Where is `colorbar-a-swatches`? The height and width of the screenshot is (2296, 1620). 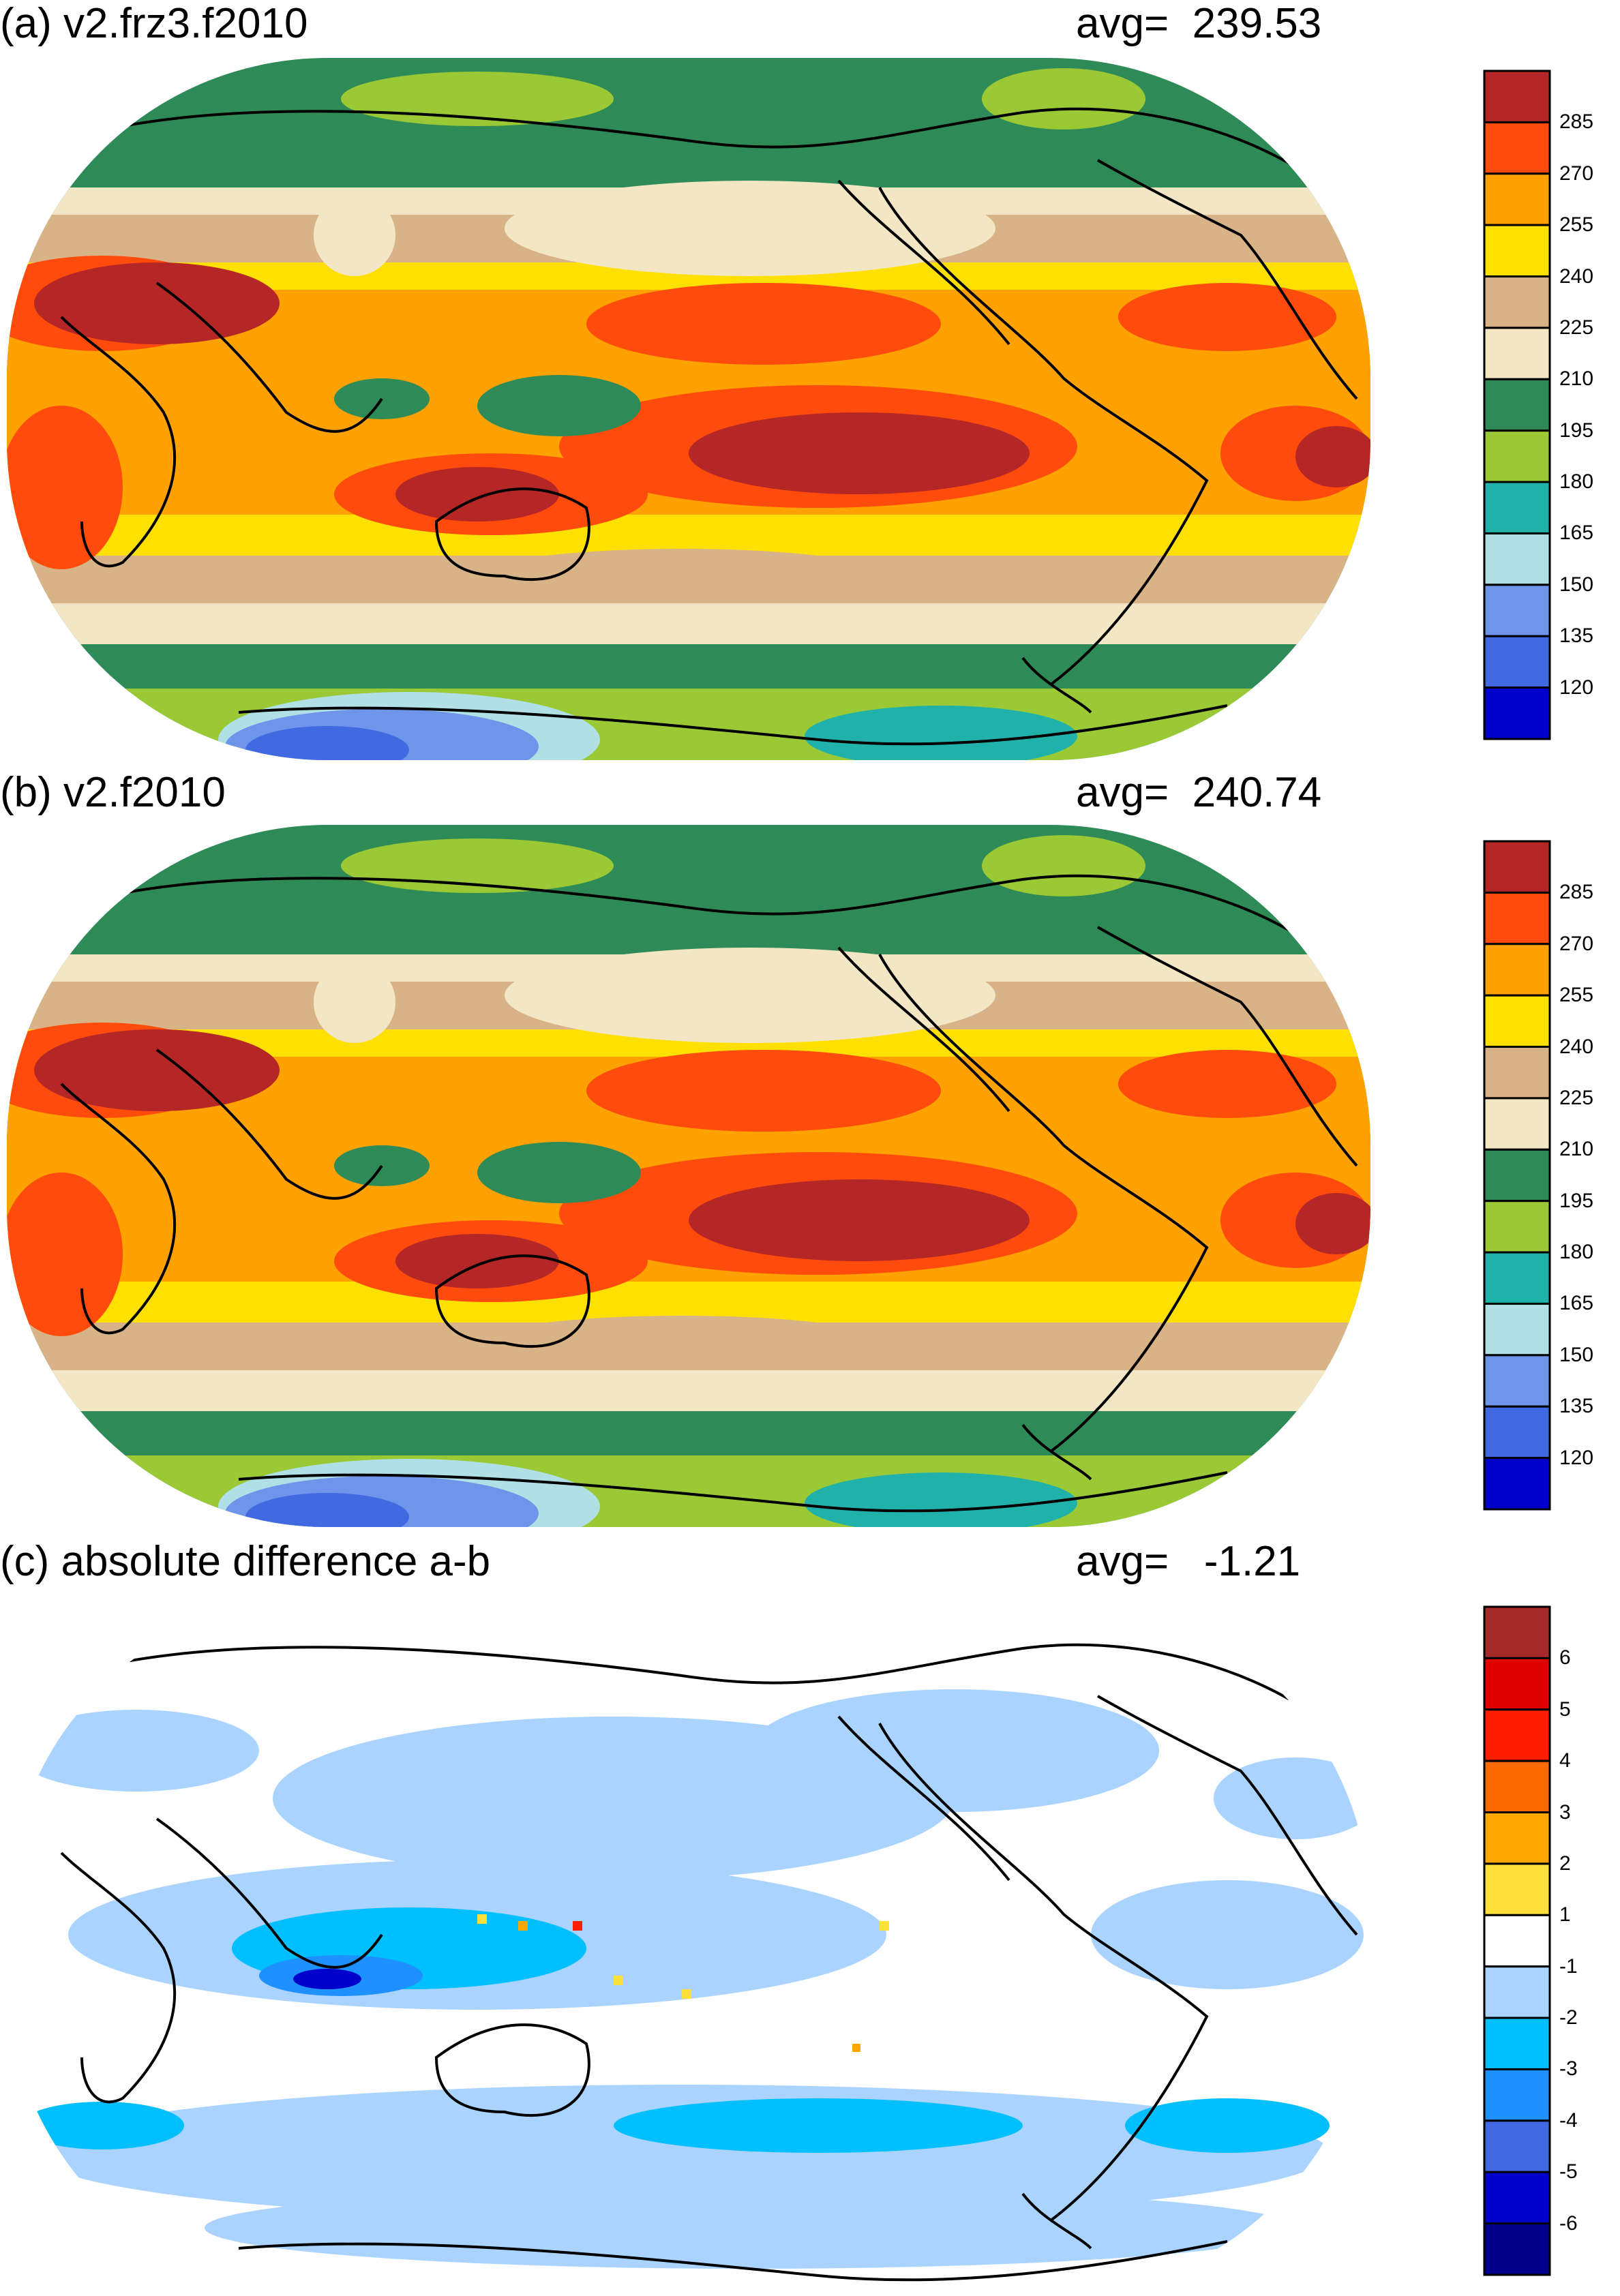
colorbar-a-swatches is located at coordinates (1517, 405).